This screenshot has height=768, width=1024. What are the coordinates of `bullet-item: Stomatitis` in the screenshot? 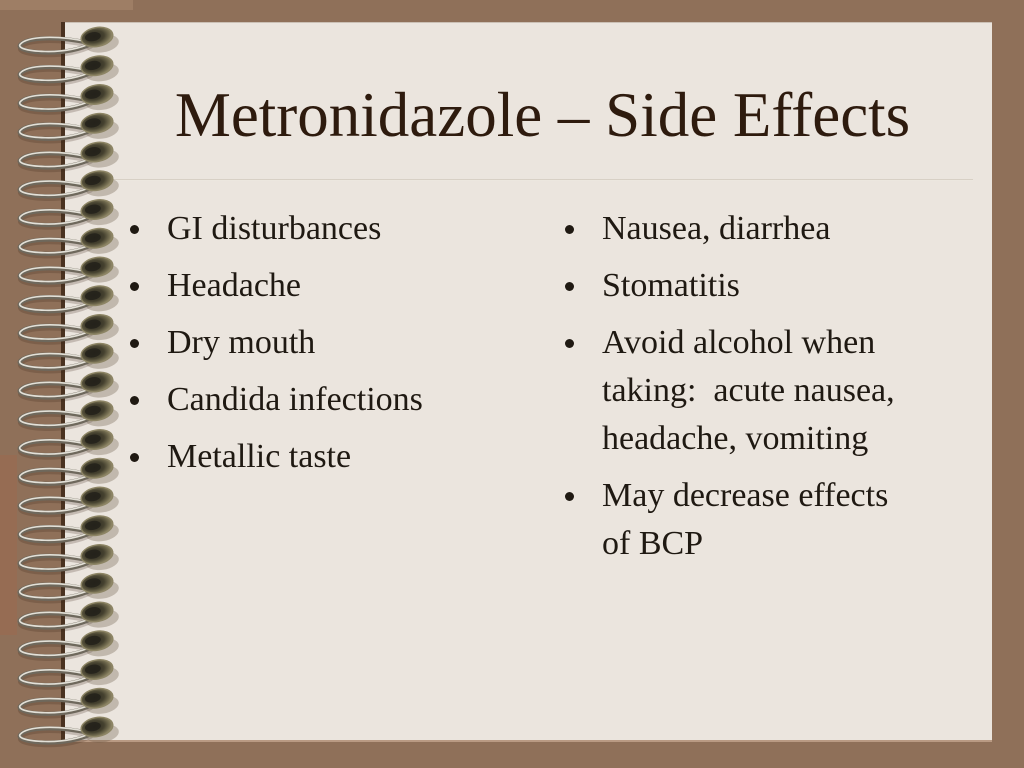 It's located at (769, 286).